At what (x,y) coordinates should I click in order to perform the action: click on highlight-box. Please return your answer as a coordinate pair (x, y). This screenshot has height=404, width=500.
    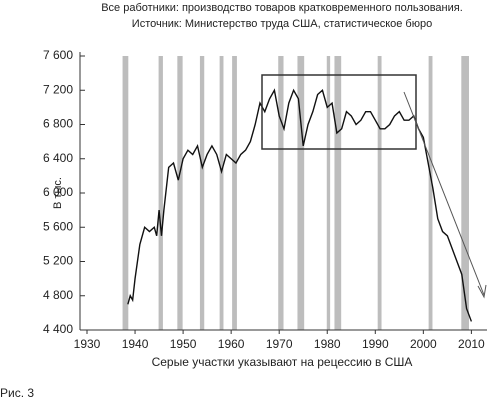
    Looking at the image, I should click on (339, 112).